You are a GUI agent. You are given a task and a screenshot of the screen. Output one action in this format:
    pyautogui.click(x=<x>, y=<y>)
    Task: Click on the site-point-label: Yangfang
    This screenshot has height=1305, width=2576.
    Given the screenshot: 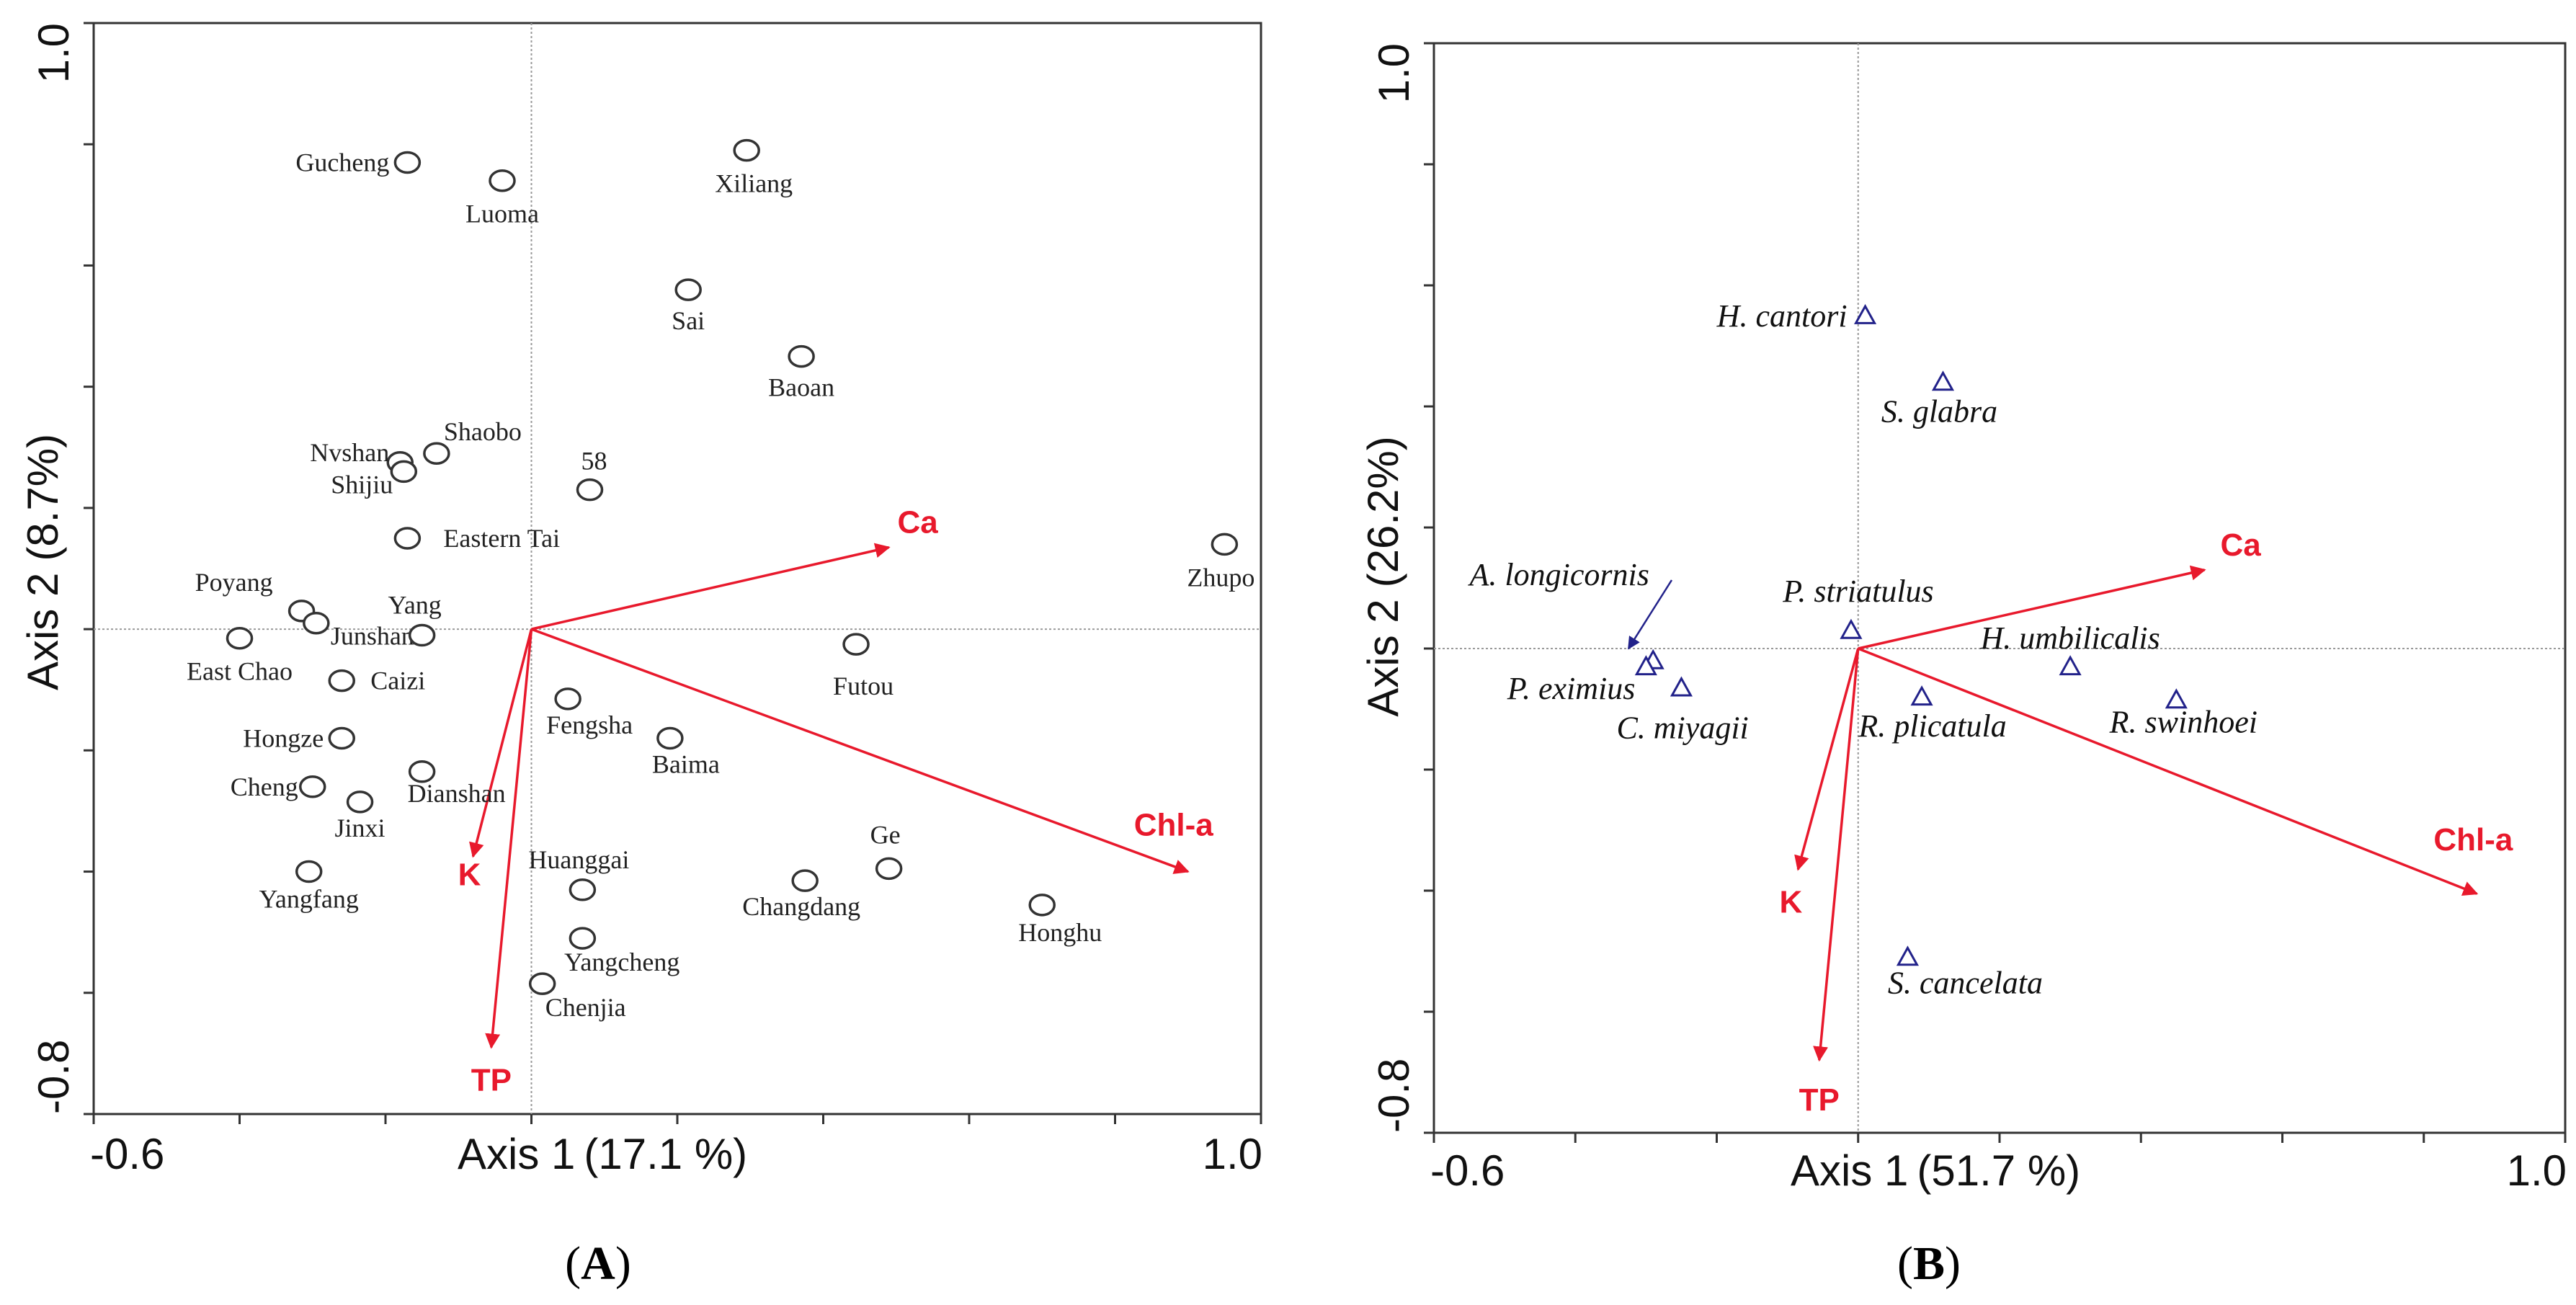 What is the action you would take?
    pyautogui.click(x=309, y=899)
    